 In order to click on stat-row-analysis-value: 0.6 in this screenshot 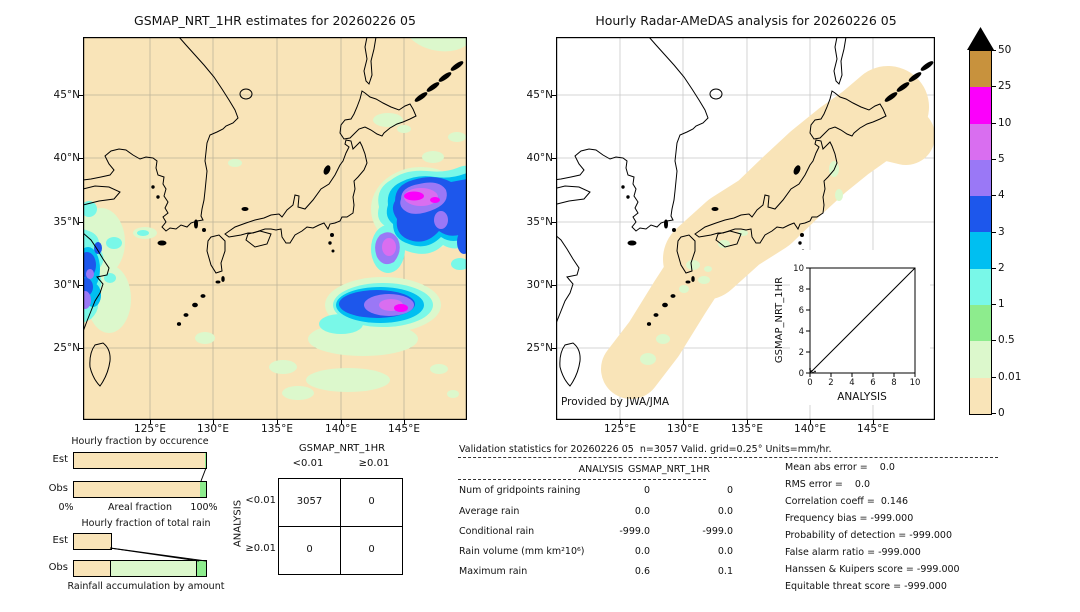, I will do `click(642, 571)`.